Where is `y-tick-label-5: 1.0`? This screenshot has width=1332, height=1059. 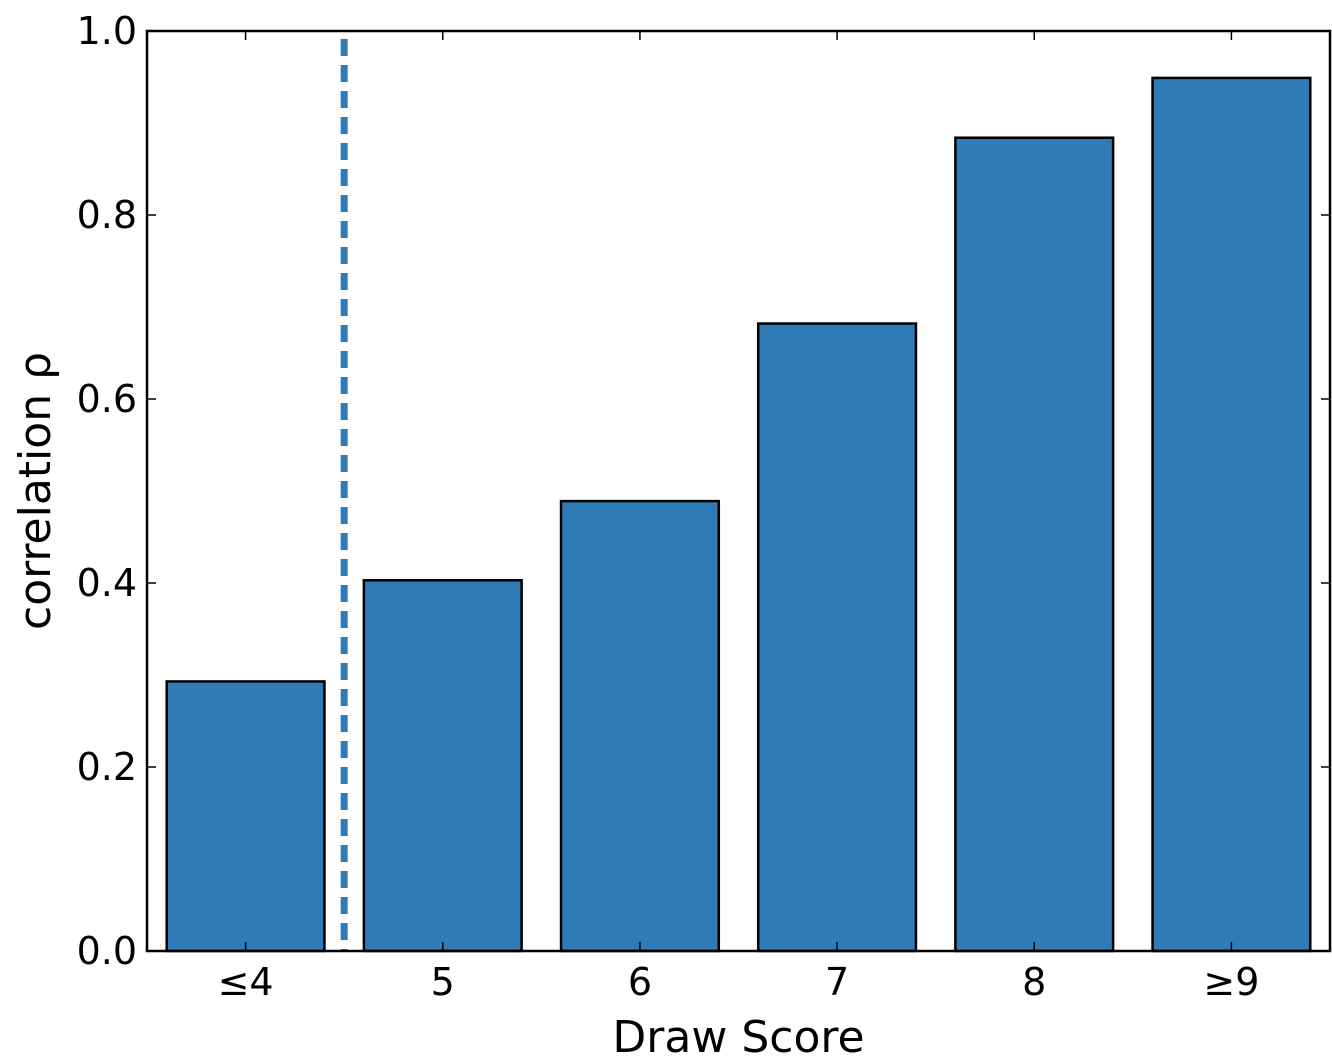 y-tick-label-5: 1.0 is located at coordinates (107, 31).